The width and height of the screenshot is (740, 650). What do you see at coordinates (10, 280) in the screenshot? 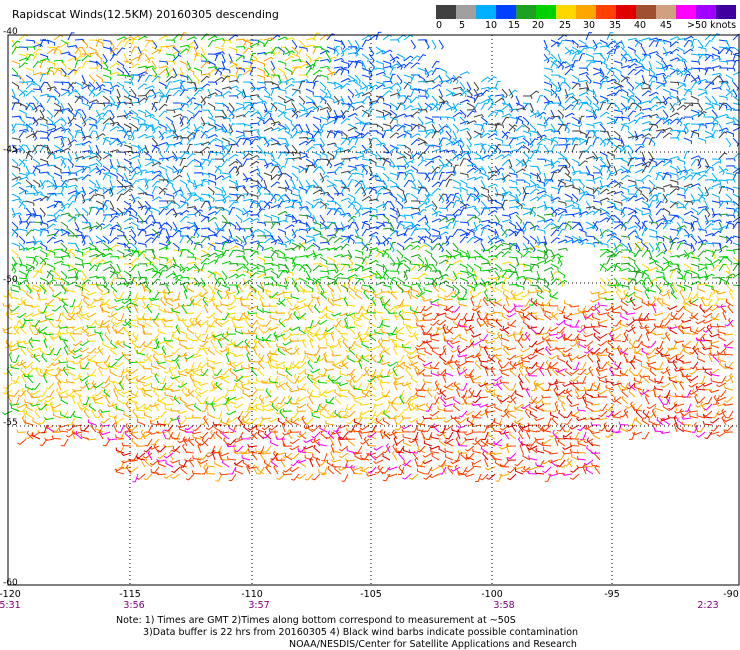
I see `lat-label: -50` at bounding box center [10, 280].